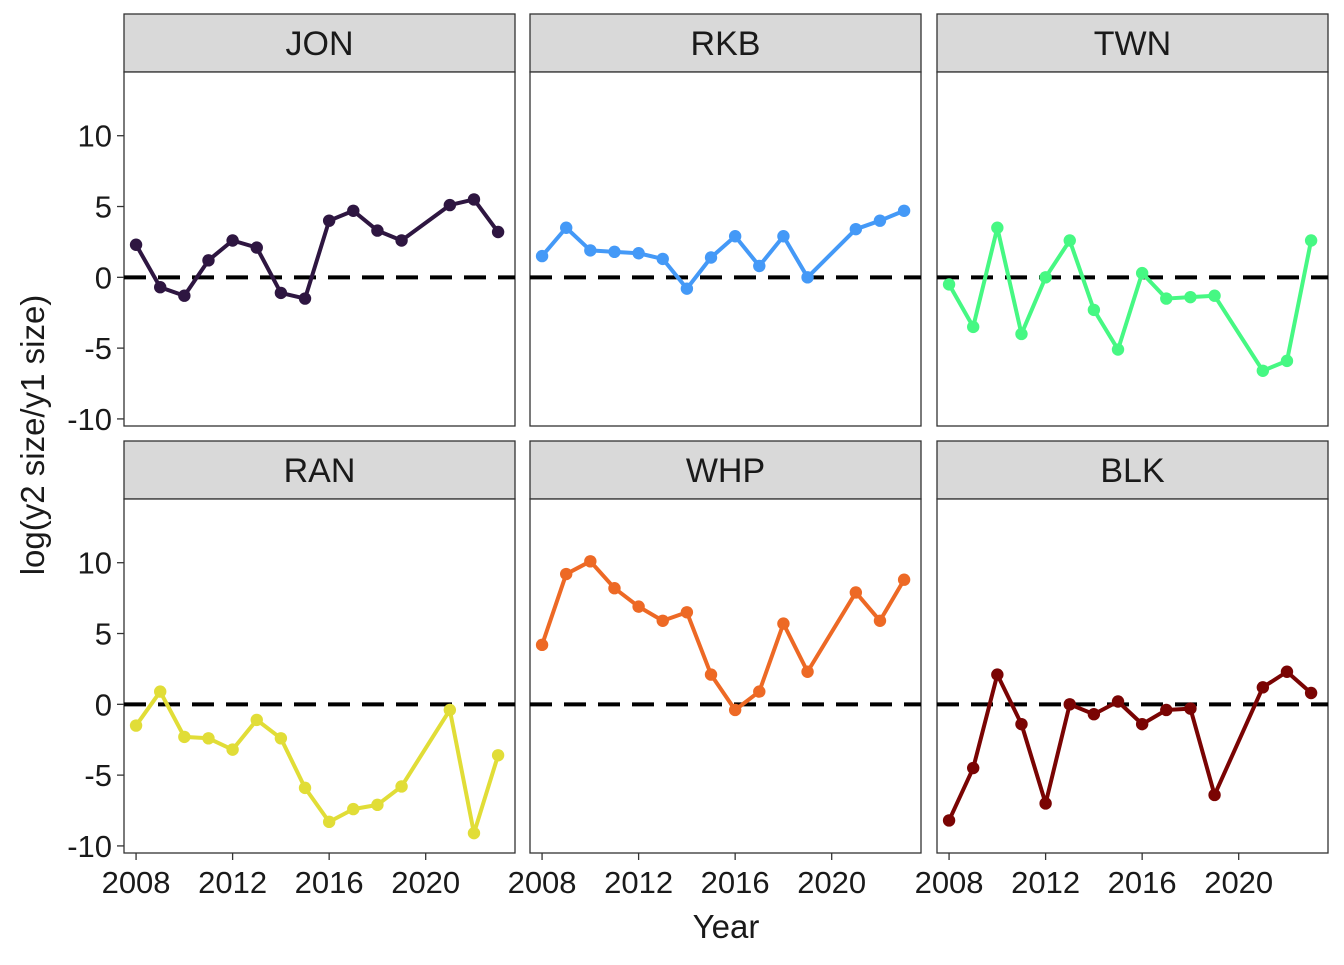 Image resolution: width=1344 pixels, height=965 pixels. What do you see at coordinates (1069, 704) in the screenshot?
I see `data-point-blk-2013` at bounding box center [1069, 704].